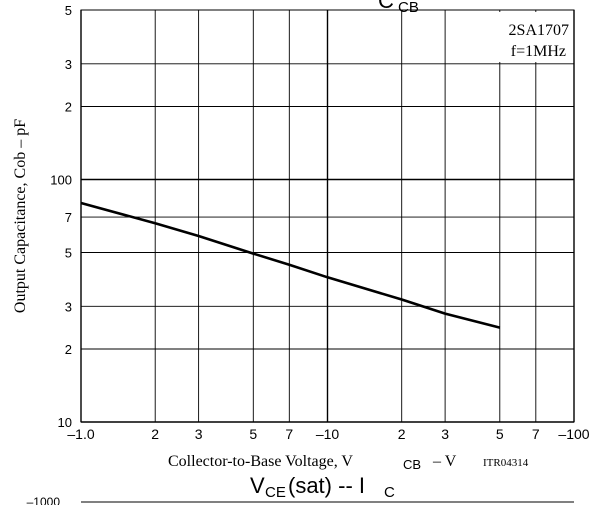 The height and width of the screenshot is (505, 595). Describe the element at coordinates (386, 6) in the screenshot. I see `chart-title-top: C` at that location.